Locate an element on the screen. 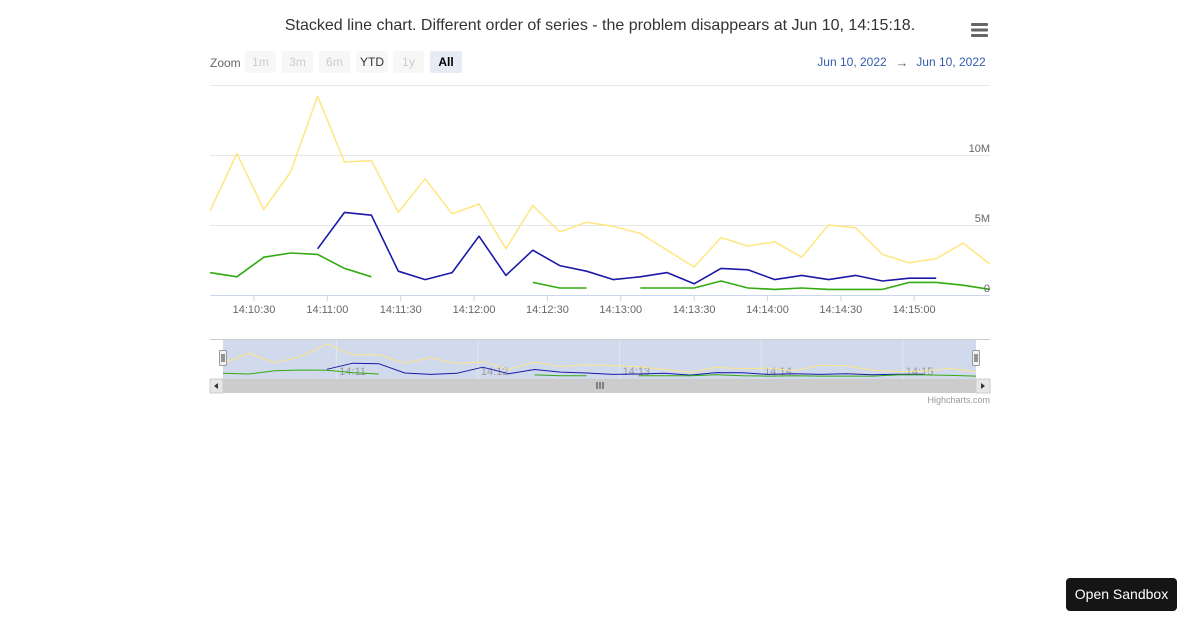 Image resolution: width=1200 pixels, height=630 pixels. range-button-label: YTD is located at coordinates (372, 62).